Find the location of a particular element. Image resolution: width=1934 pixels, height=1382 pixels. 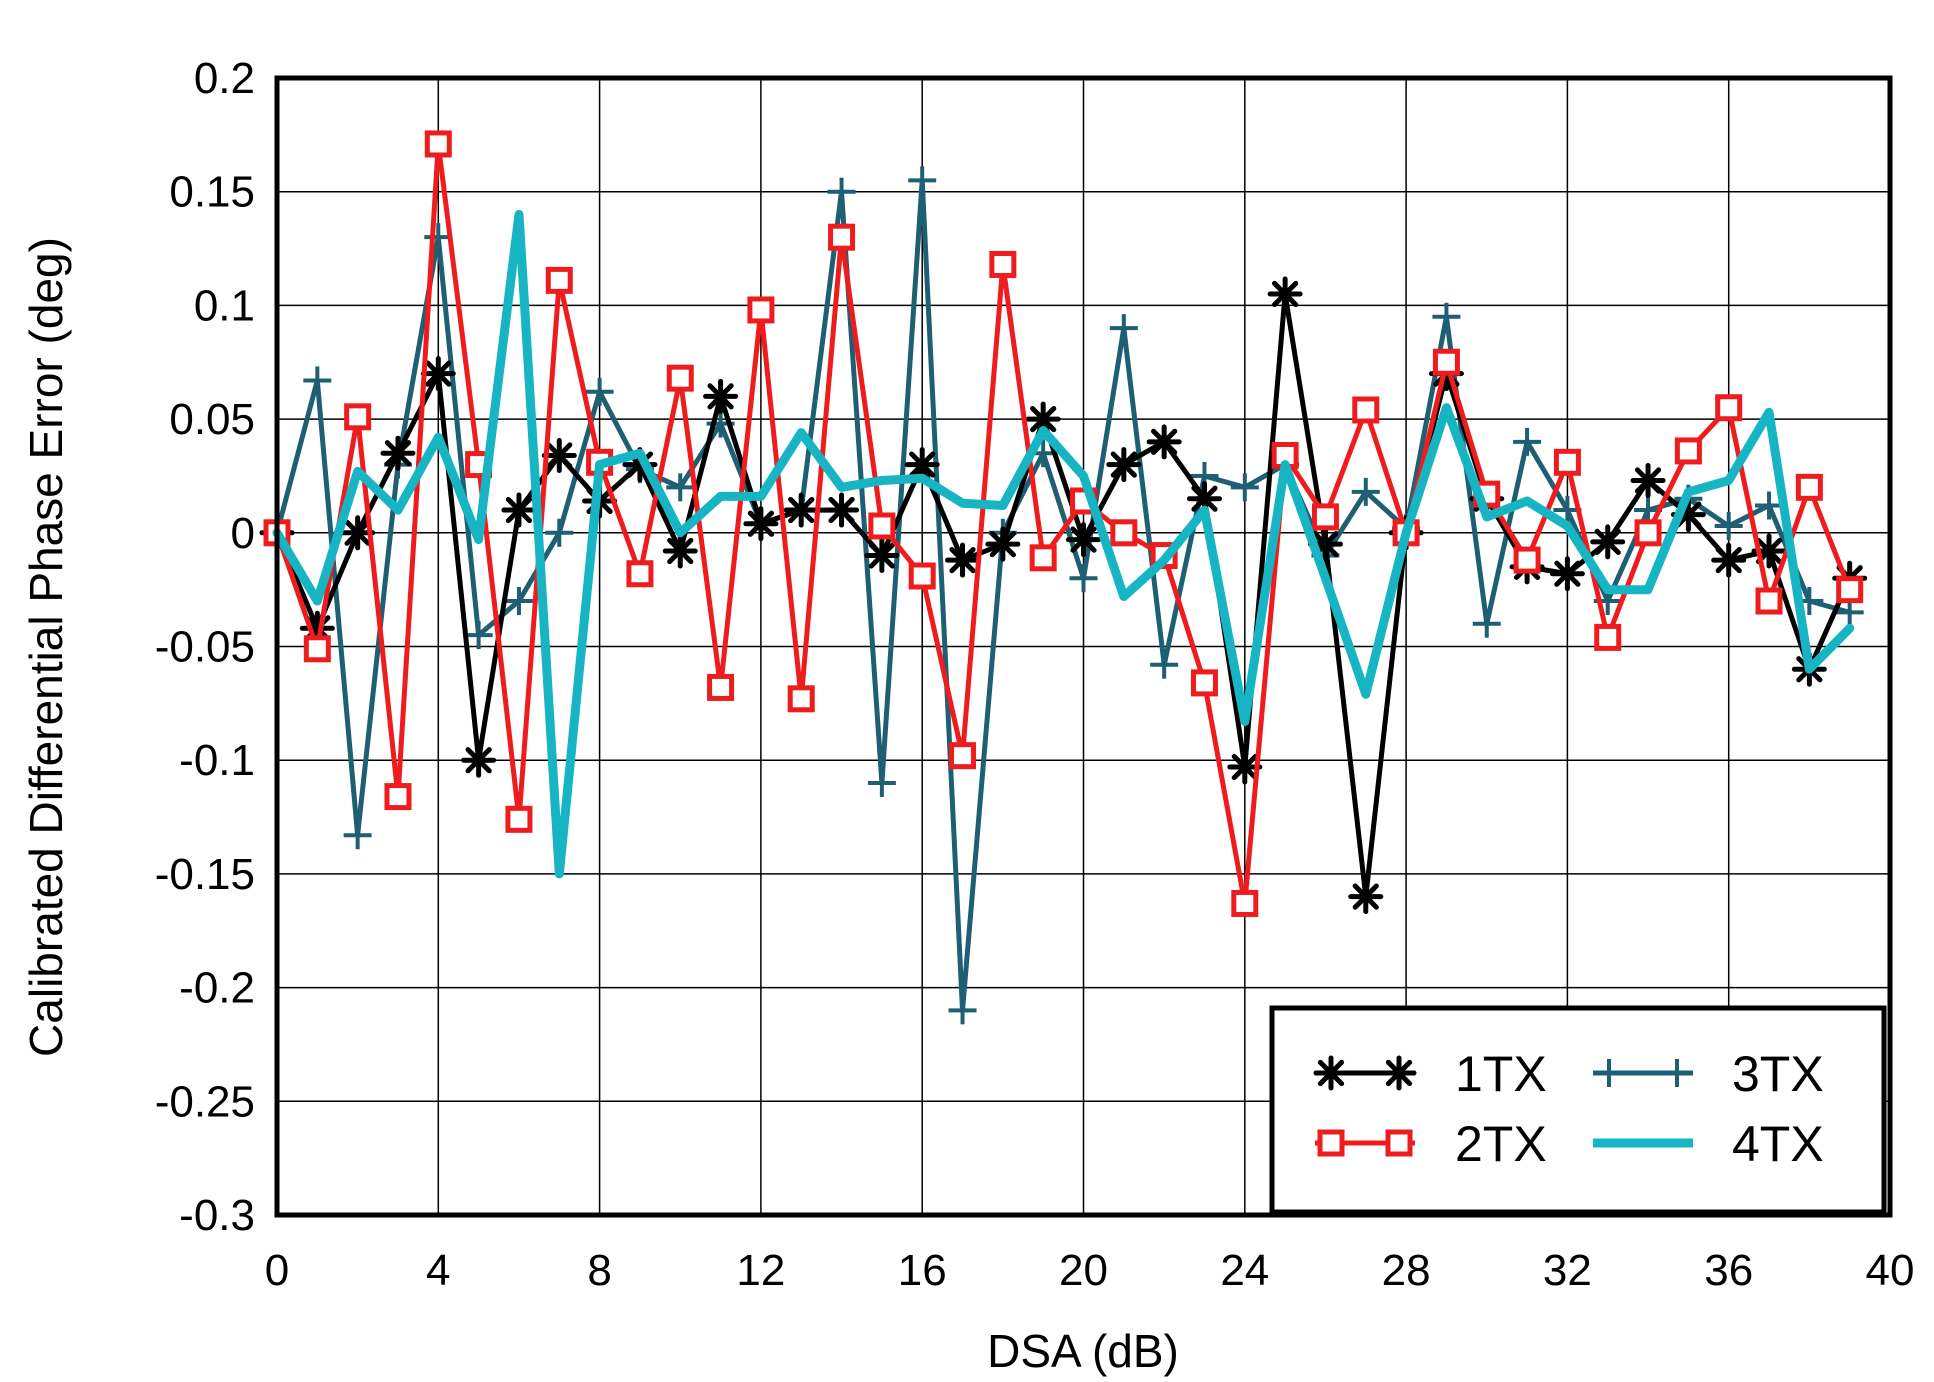

y-tick-label: -0.05 is located at coordinates (205, 647).